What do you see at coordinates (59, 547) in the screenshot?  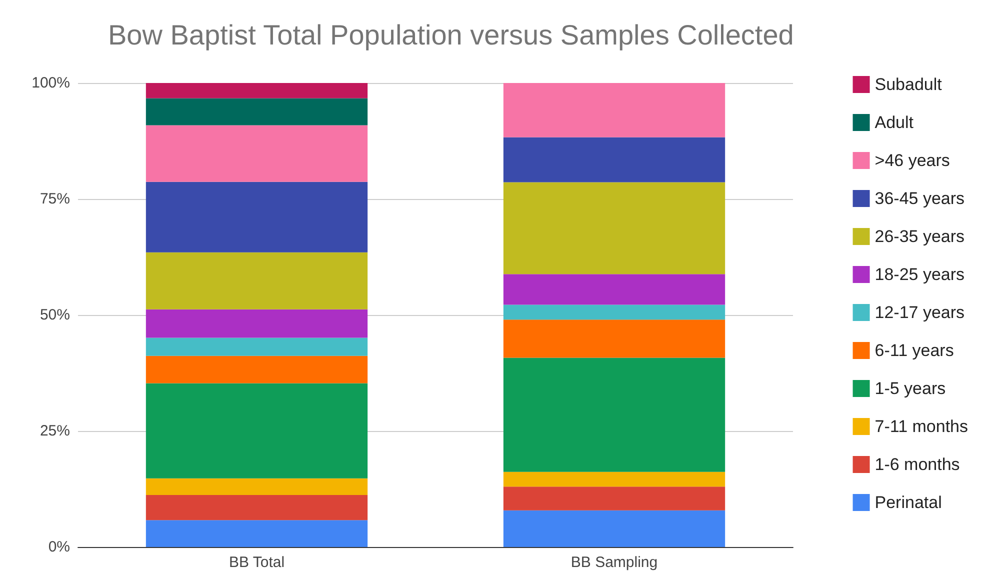 I see `y-tick-label: 0%` at bounding box center [59, 547].